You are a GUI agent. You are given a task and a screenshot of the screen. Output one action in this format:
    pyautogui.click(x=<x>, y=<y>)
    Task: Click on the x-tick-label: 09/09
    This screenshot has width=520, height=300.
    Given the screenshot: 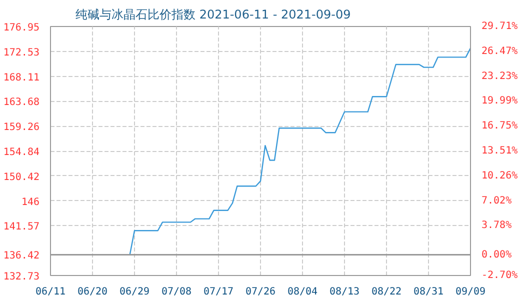 What is the action you would take?
    pyautogui.click(x=470, y=292)
    